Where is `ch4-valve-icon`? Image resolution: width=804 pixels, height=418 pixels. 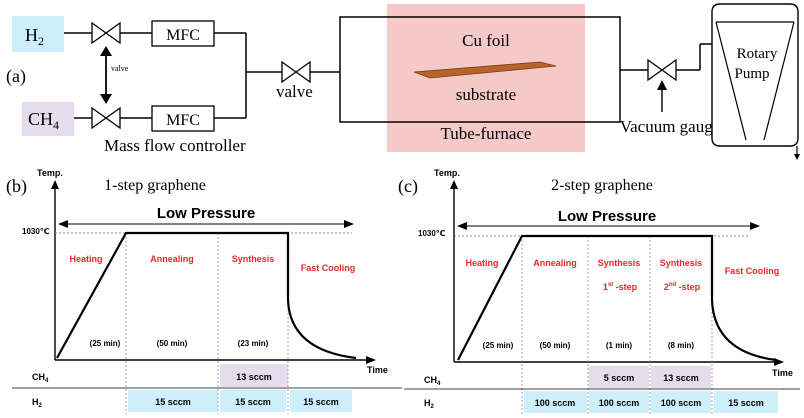 ch4-valve-icon is located at coordinates (106, 118).